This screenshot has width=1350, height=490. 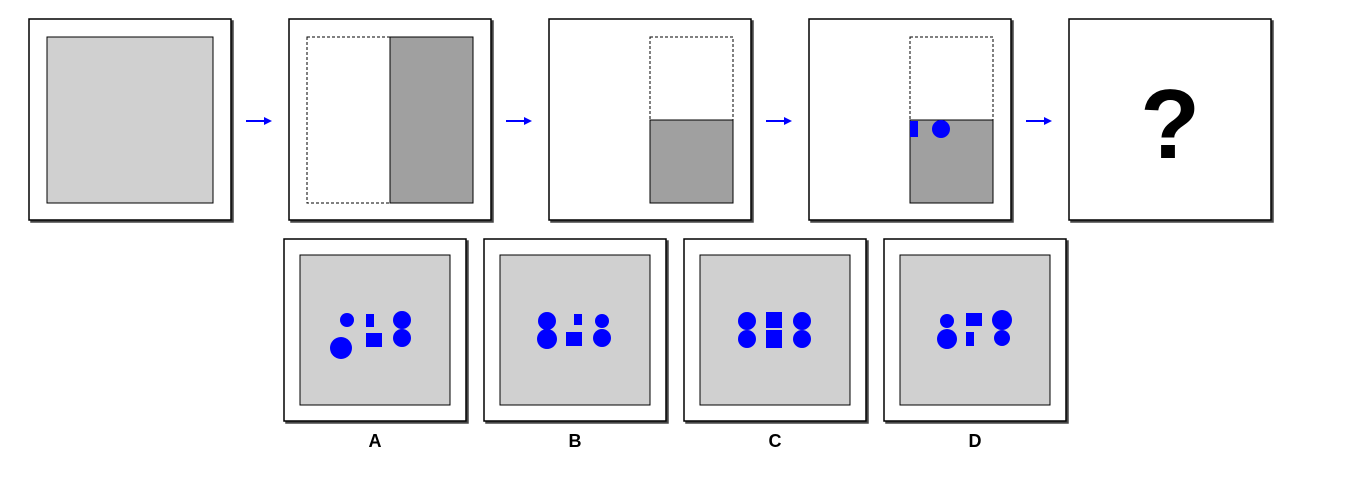 I want to click on option-b-label: B, so click(x=575, y=441).